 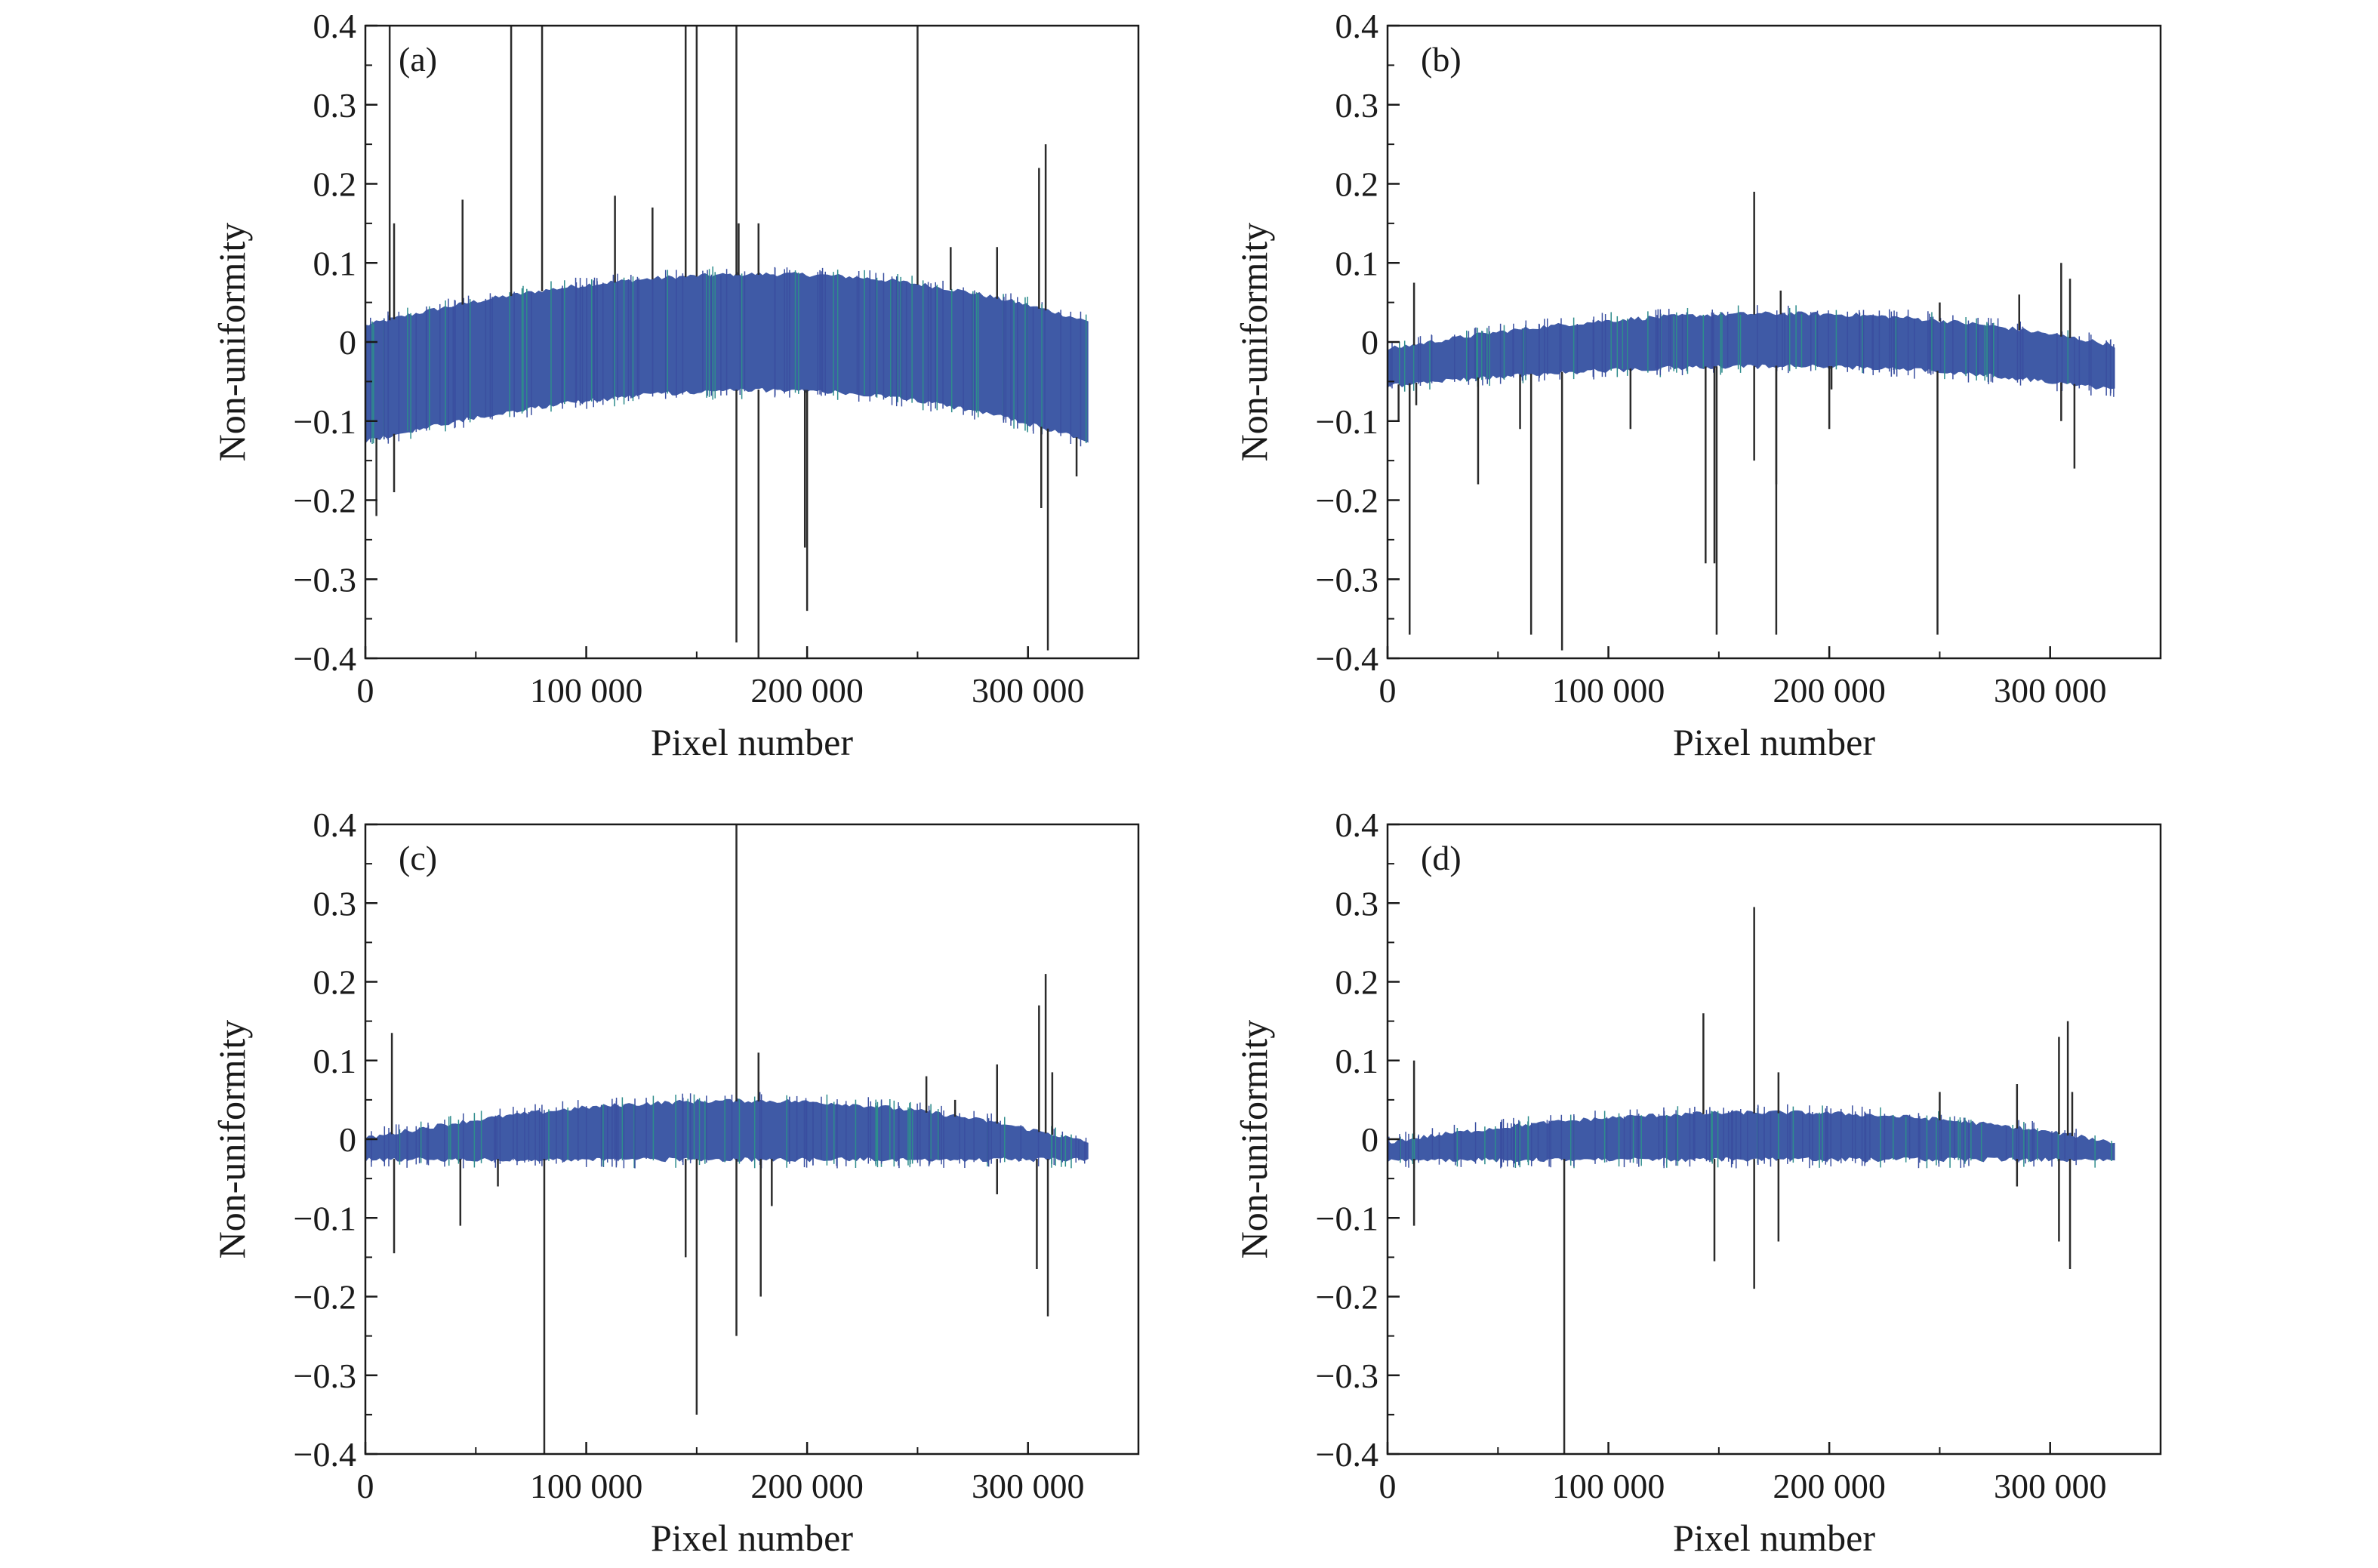 I want to click on panel-label: (a), so click(x=418, y=59).